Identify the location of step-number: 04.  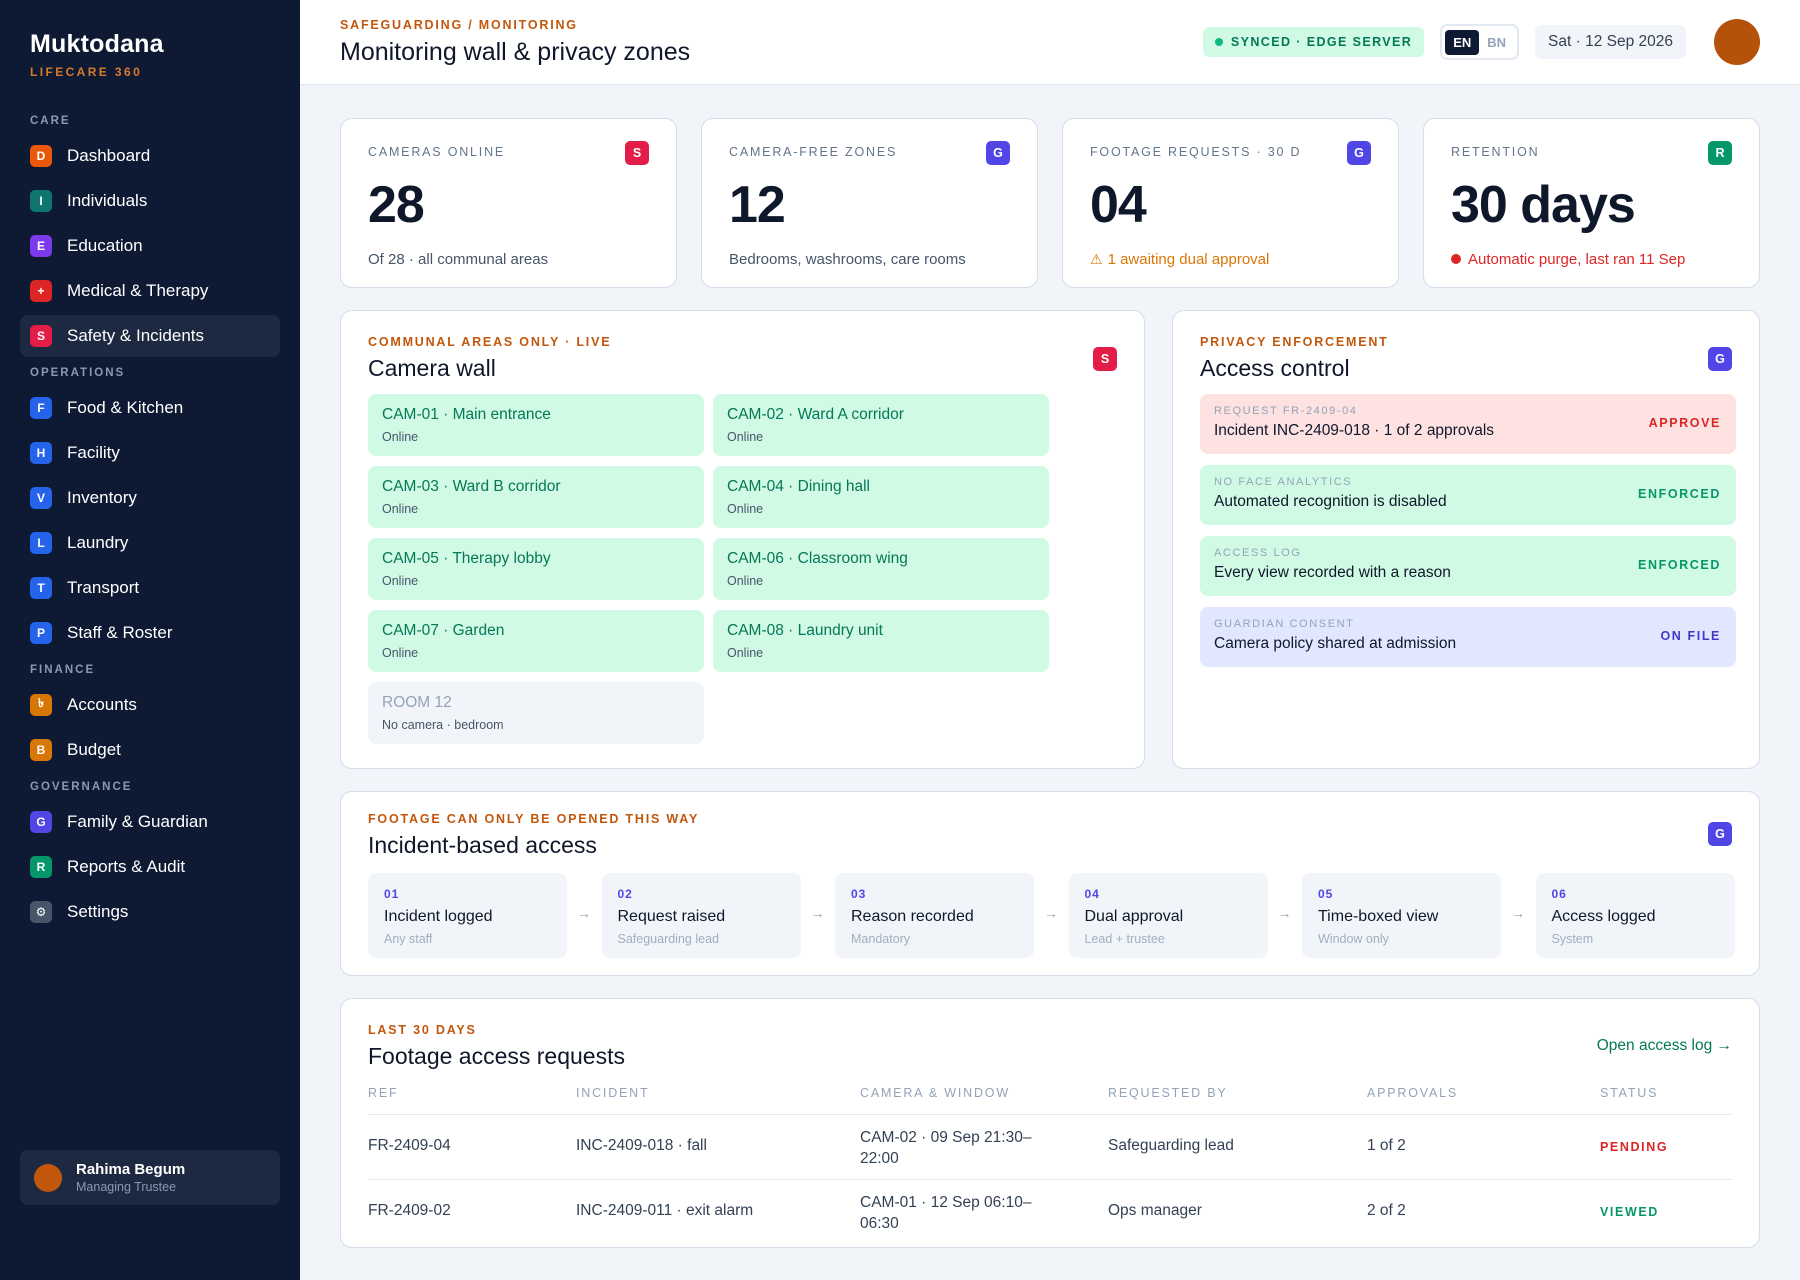
(1092, 894).